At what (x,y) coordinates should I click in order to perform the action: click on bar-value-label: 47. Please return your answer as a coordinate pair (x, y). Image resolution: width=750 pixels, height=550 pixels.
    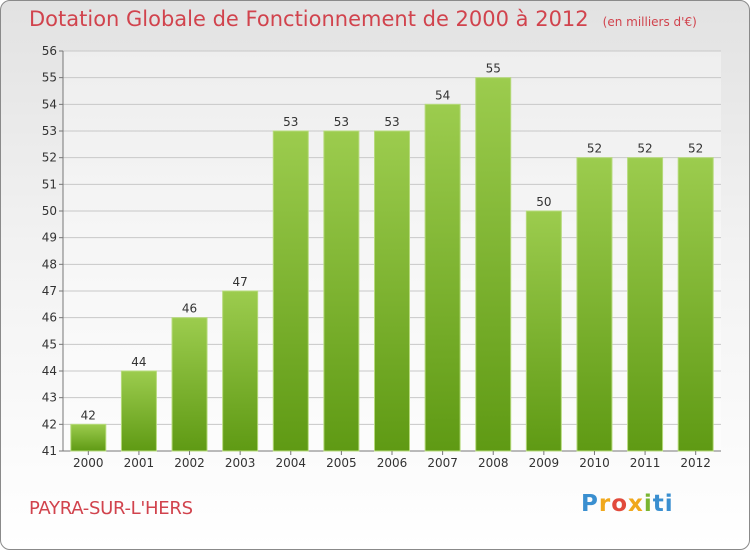
    Looking at the image, I should click on (240, 282).